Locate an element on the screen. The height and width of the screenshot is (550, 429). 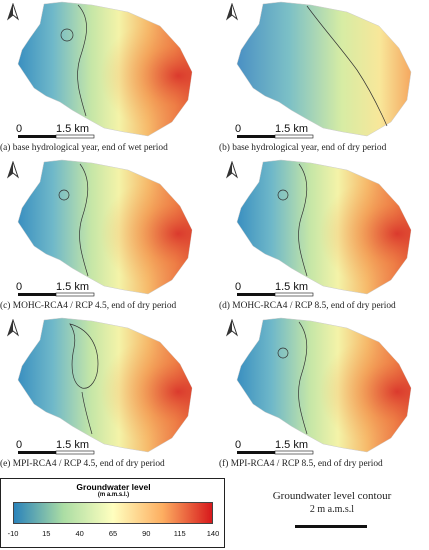
groundwater-map-b: 0 1.5 km is located at coordinates (319, 70).